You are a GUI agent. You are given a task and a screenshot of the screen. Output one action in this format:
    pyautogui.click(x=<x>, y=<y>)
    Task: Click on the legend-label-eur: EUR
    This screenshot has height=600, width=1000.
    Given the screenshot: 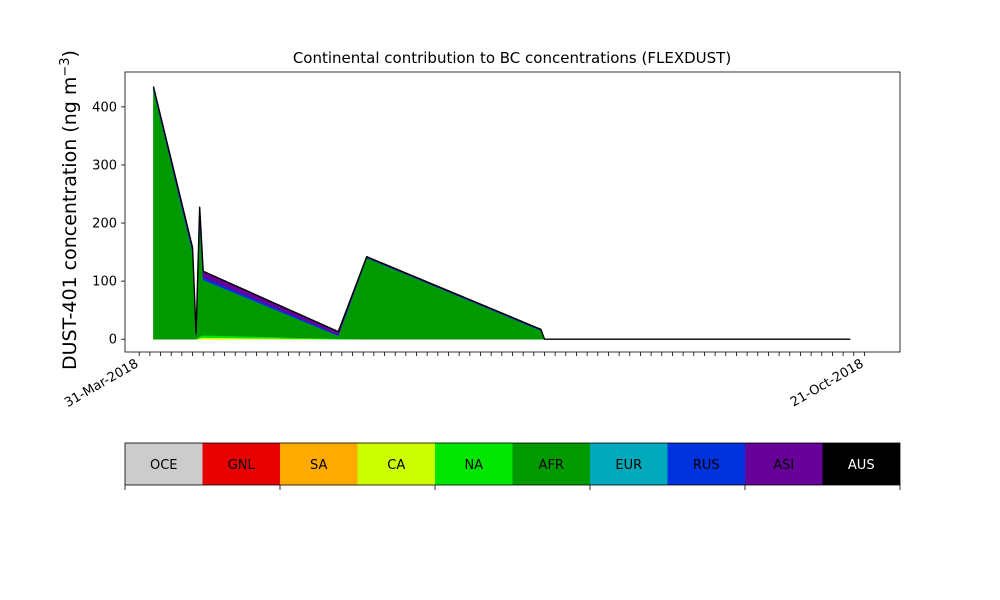 What is the action you would take?
    pyautogui.click(x=628, y=465)
    